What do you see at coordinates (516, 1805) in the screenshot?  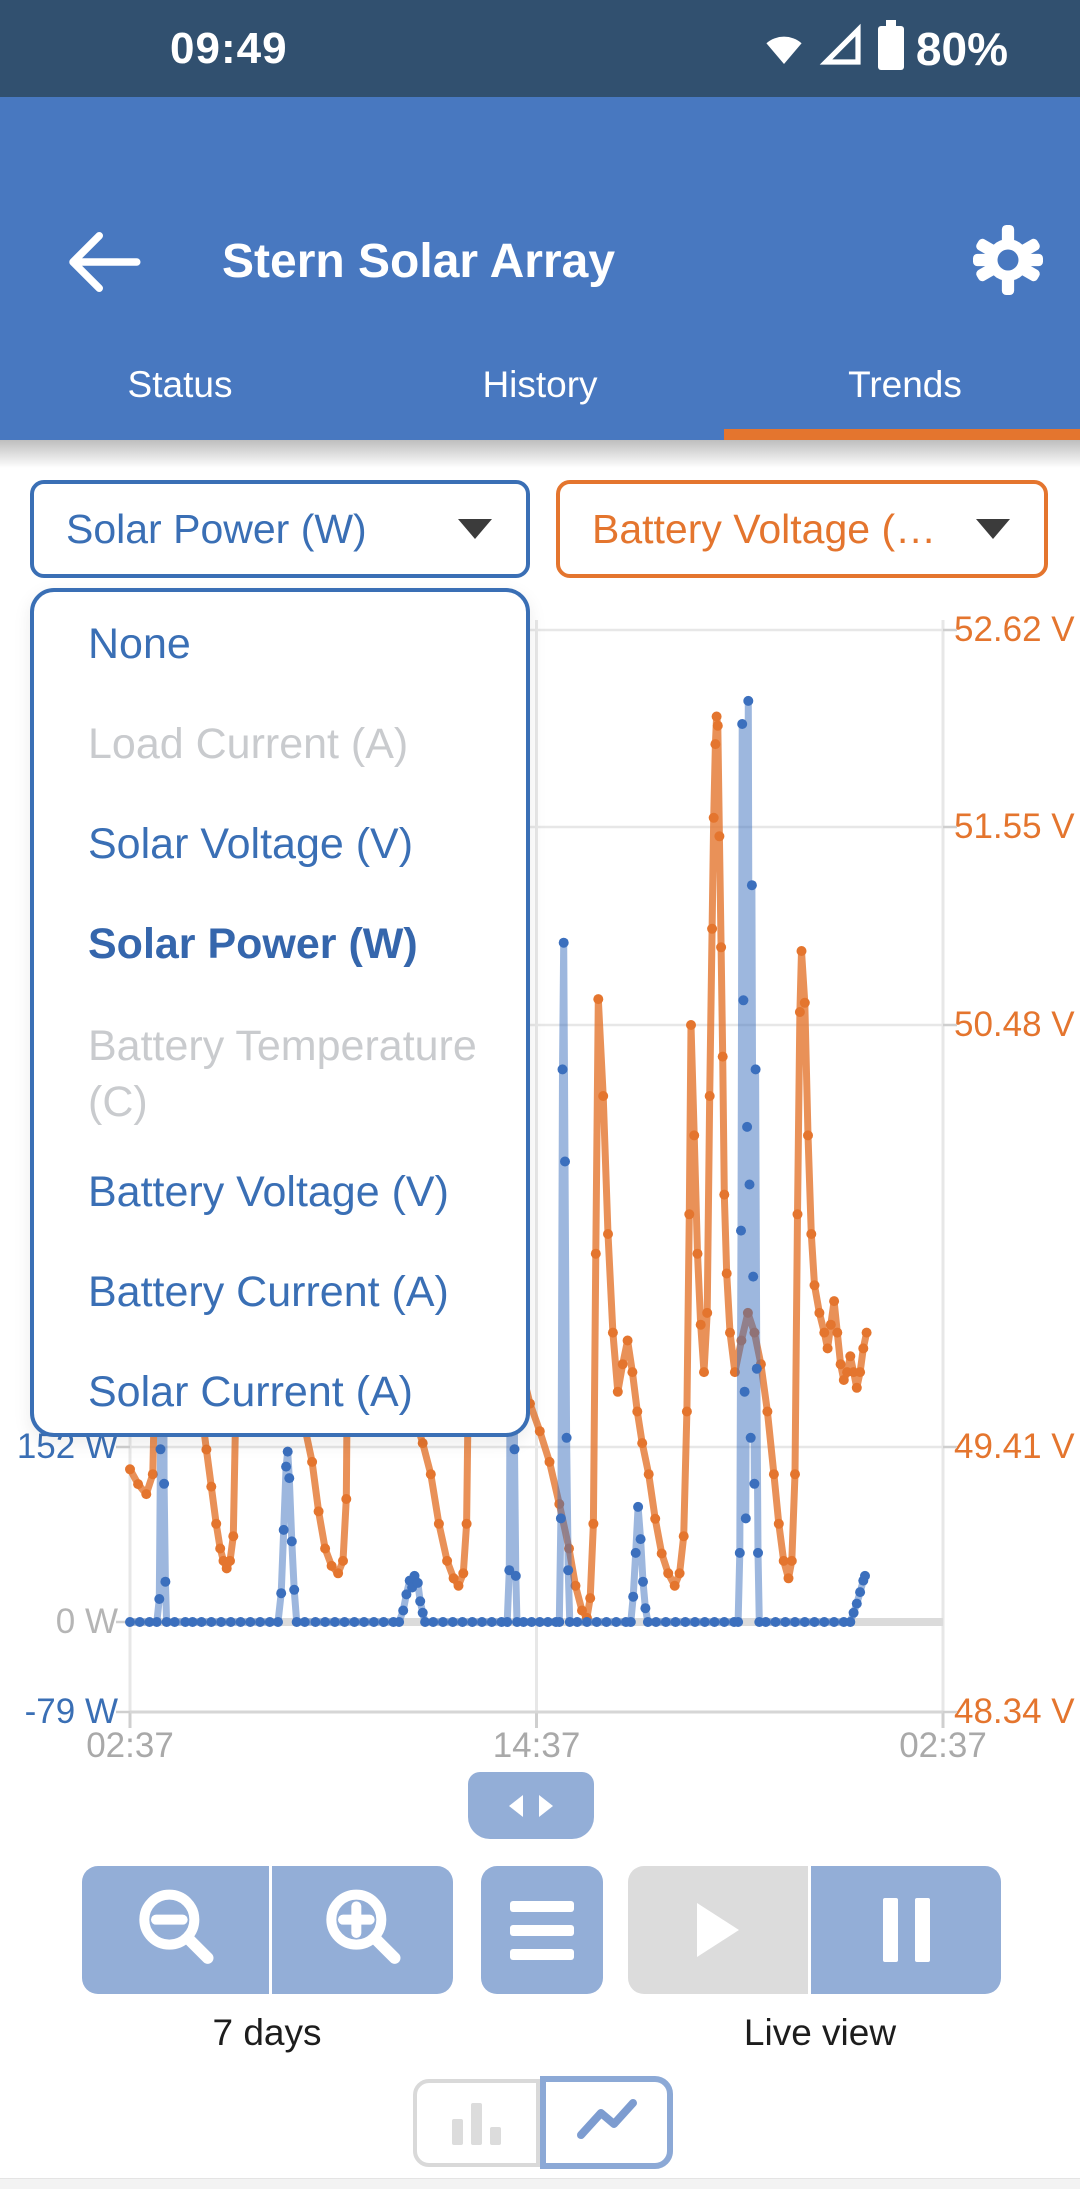 I see `pan-left-icon` at bounding box center [516, 1805].